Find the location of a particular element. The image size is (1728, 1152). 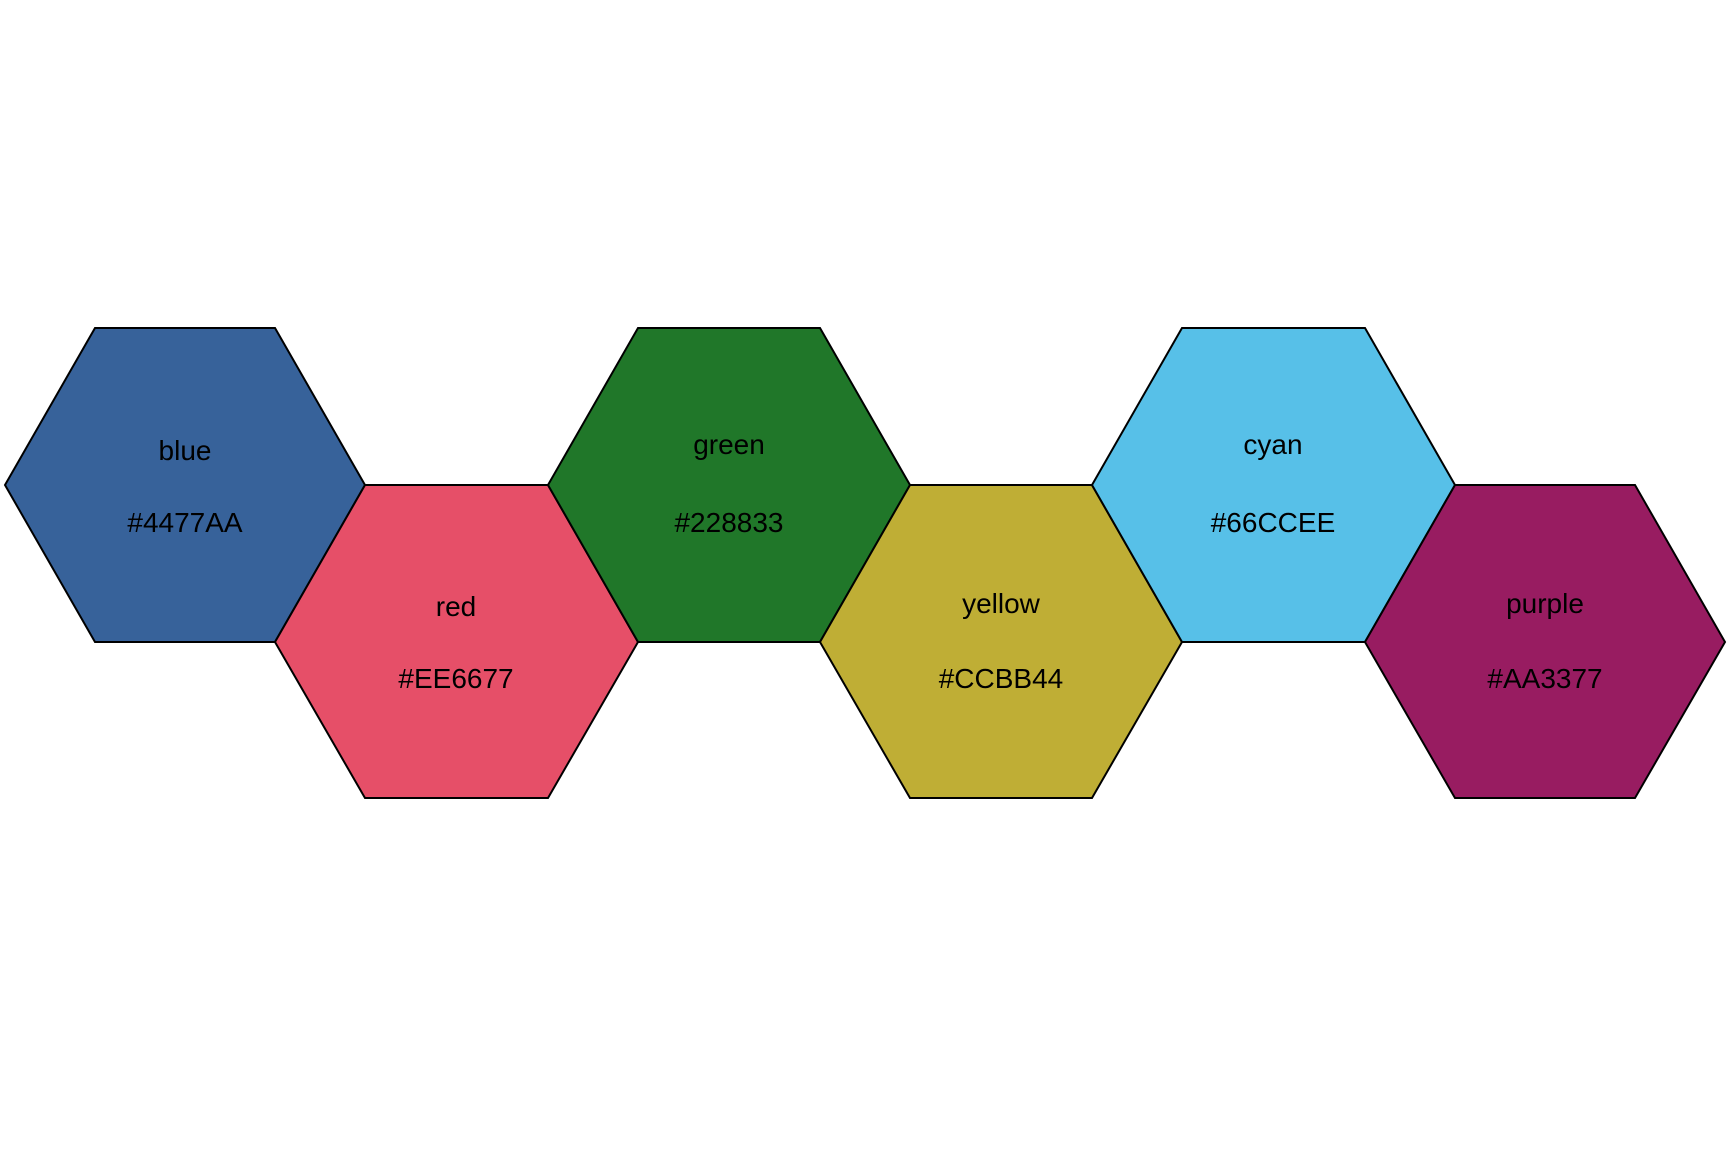

swatch-name-blue: blue is located at coordinates (185, 450).